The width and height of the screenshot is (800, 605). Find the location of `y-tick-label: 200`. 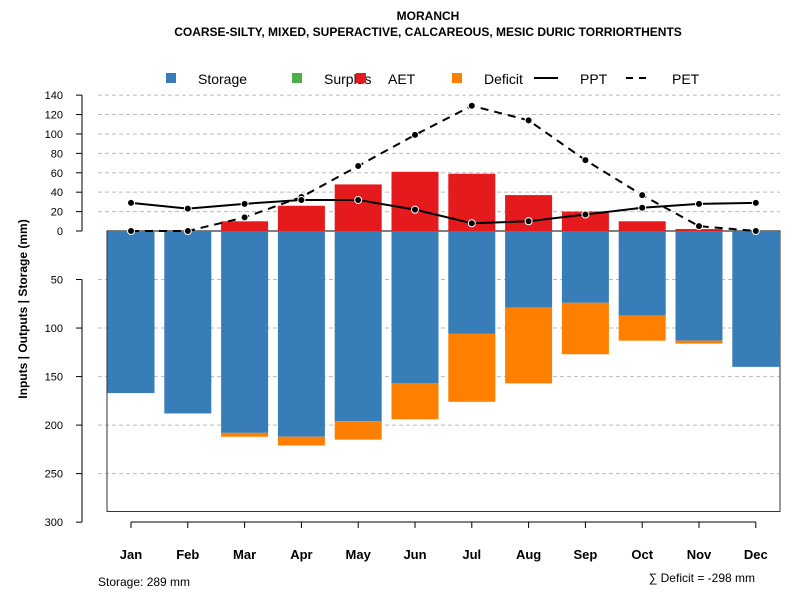

y-tick-label: 200 is located at coordinates (54, 426).